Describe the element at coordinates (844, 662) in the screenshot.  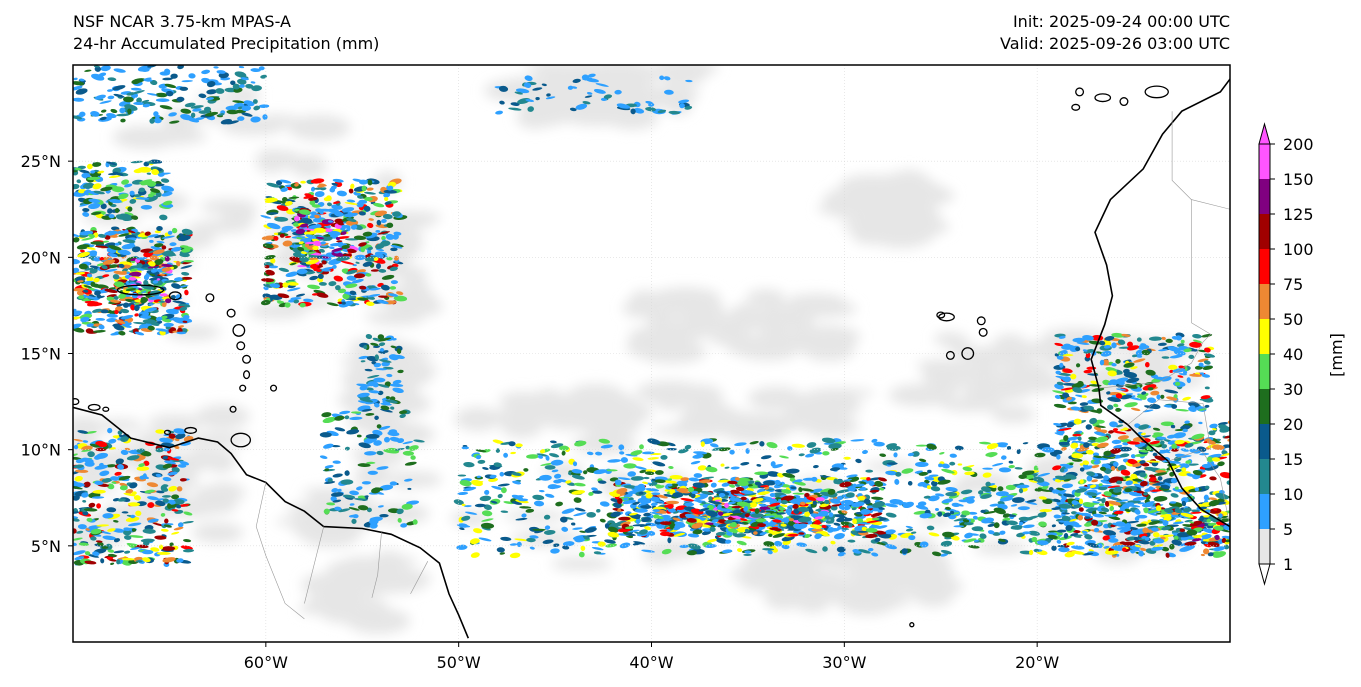
I see `lon-label: 30°W` at that location.